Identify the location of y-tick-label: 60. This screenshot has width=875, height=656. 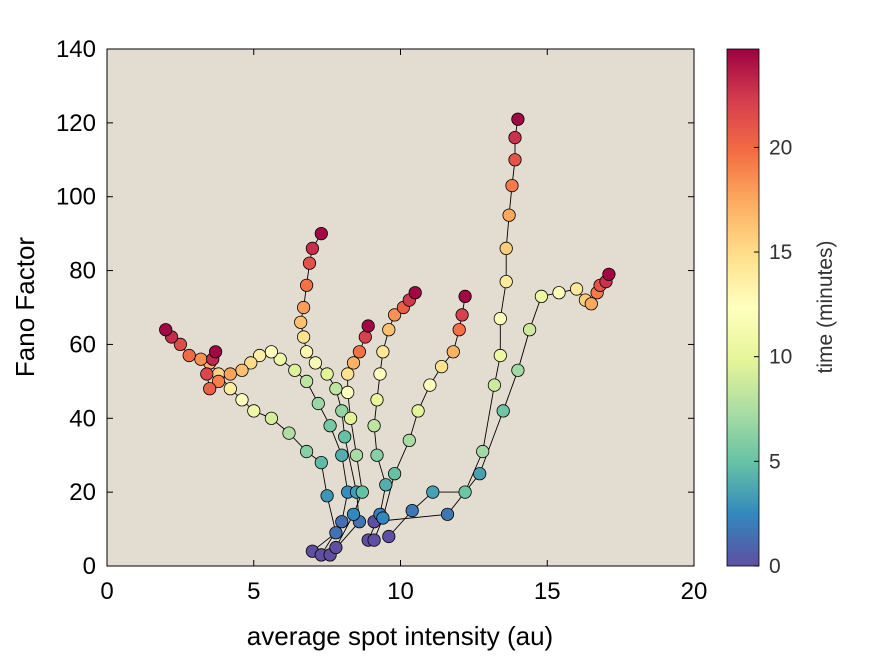
(82, 344).